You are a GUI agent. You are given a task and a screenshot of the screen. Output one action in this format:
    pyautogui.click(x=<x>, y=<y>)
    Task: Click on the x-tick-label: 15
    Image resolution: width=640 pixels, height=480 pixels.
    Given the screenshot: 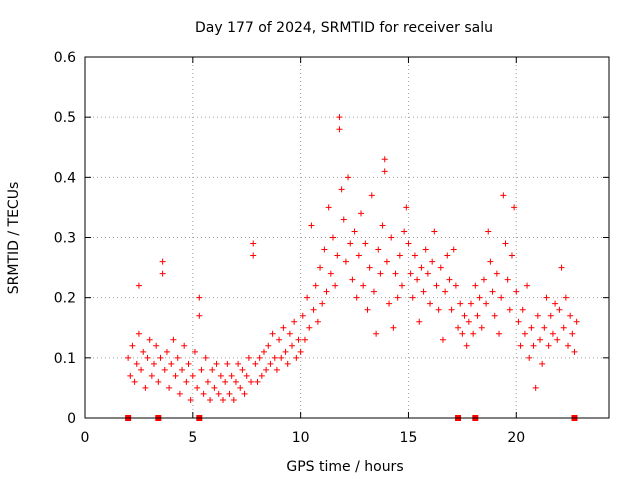 What is the action you would take?
    pyautogui.click(x=409, y=438)
    